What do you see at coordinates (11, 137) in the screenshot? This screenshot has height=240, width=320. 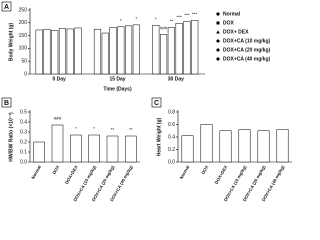 I see `y-axis-label: HW/BW Ratio (×10⁻³)` at bounding box center [11, 137].